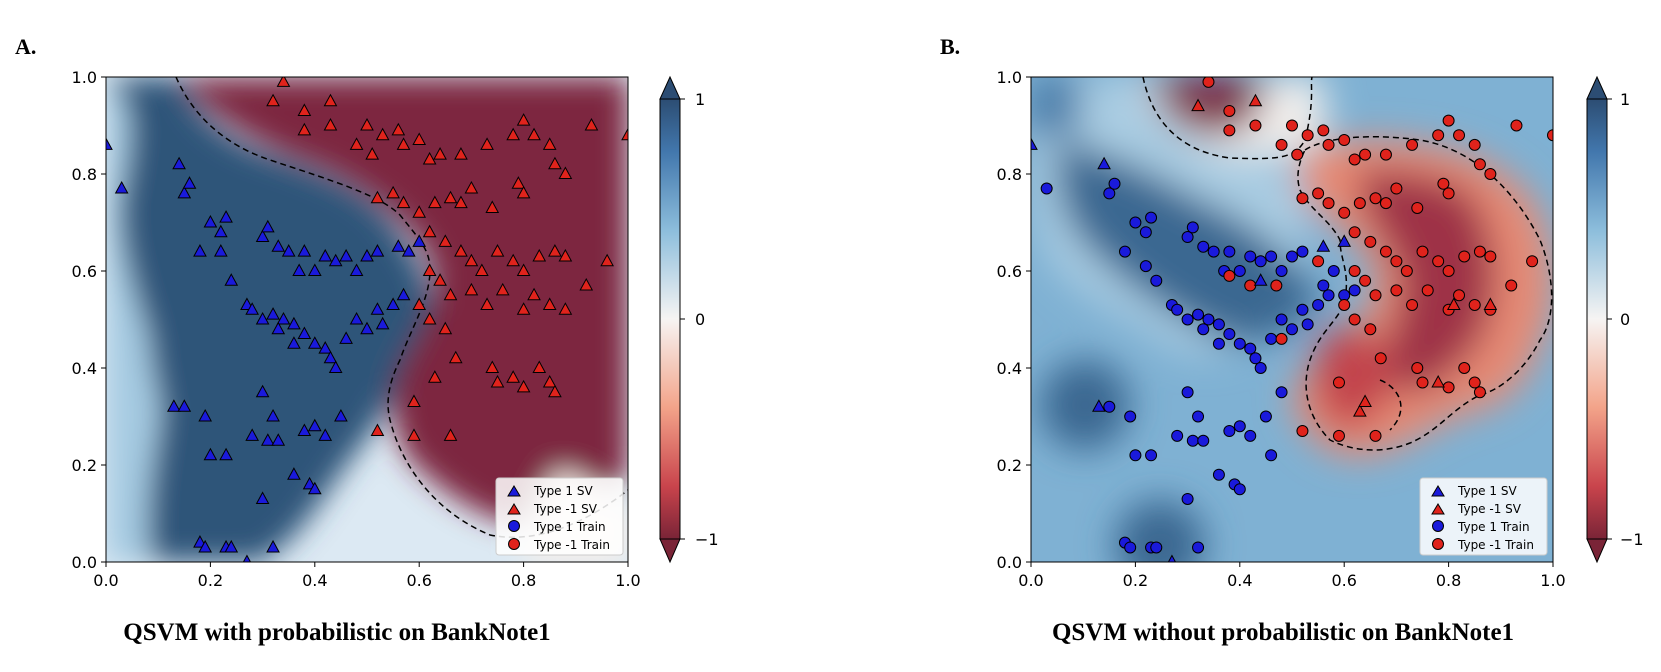 The height and width of the screenshot is (672, 1661). Describe the element at coordinates (1511, 285) in the screenshot. I see `point-type--1-train-b-56` at that location.